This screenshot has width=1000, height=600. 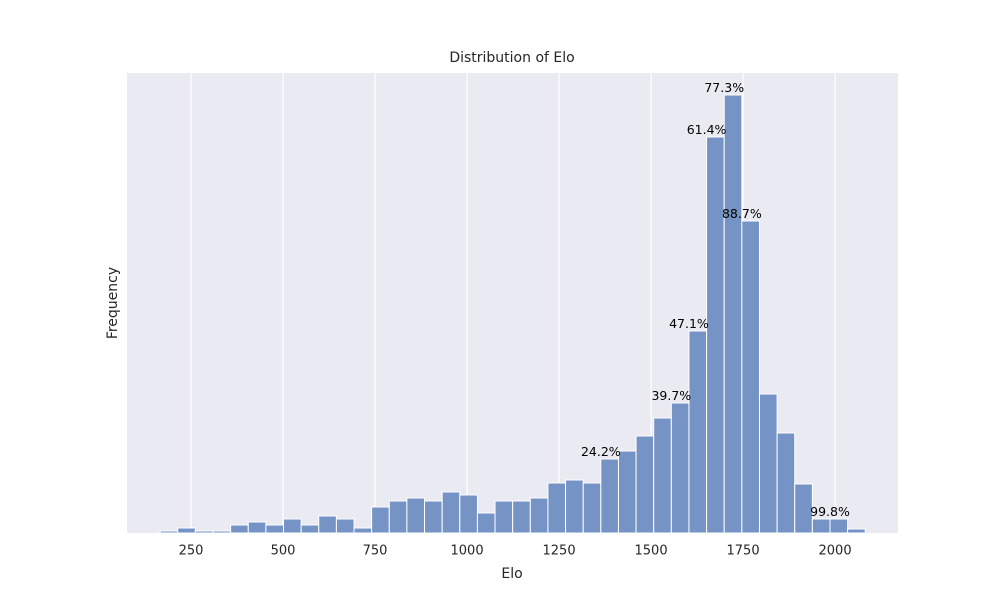 What do you see at coordinates (689, 323) in the screenshot?
I see `annotation: 47.1%` at bounding box center [689, 323].